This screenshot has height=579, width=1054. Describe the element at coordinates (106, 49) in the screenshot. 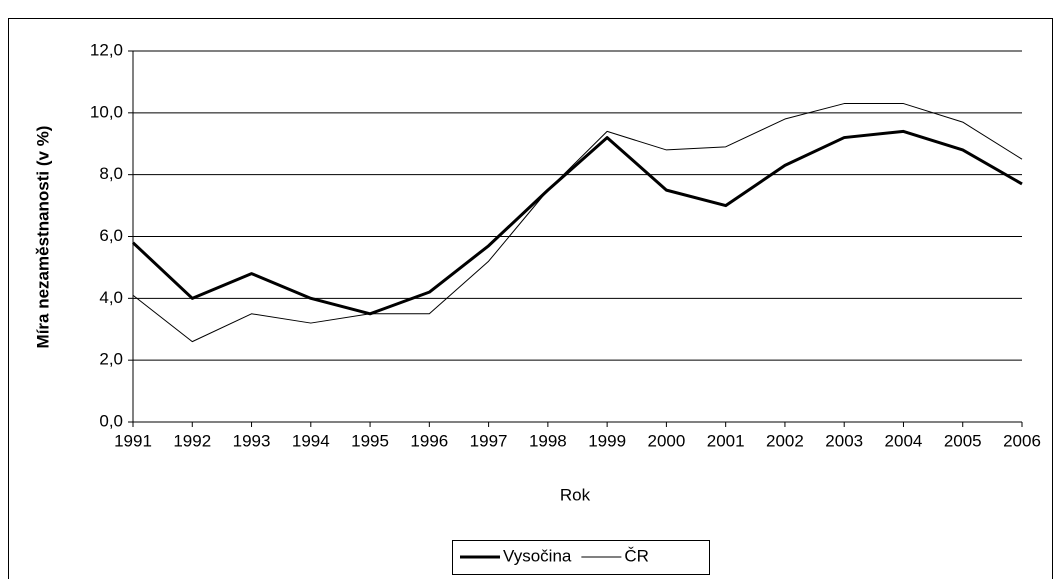

I see `y-tick-label: 12,0` at that location.